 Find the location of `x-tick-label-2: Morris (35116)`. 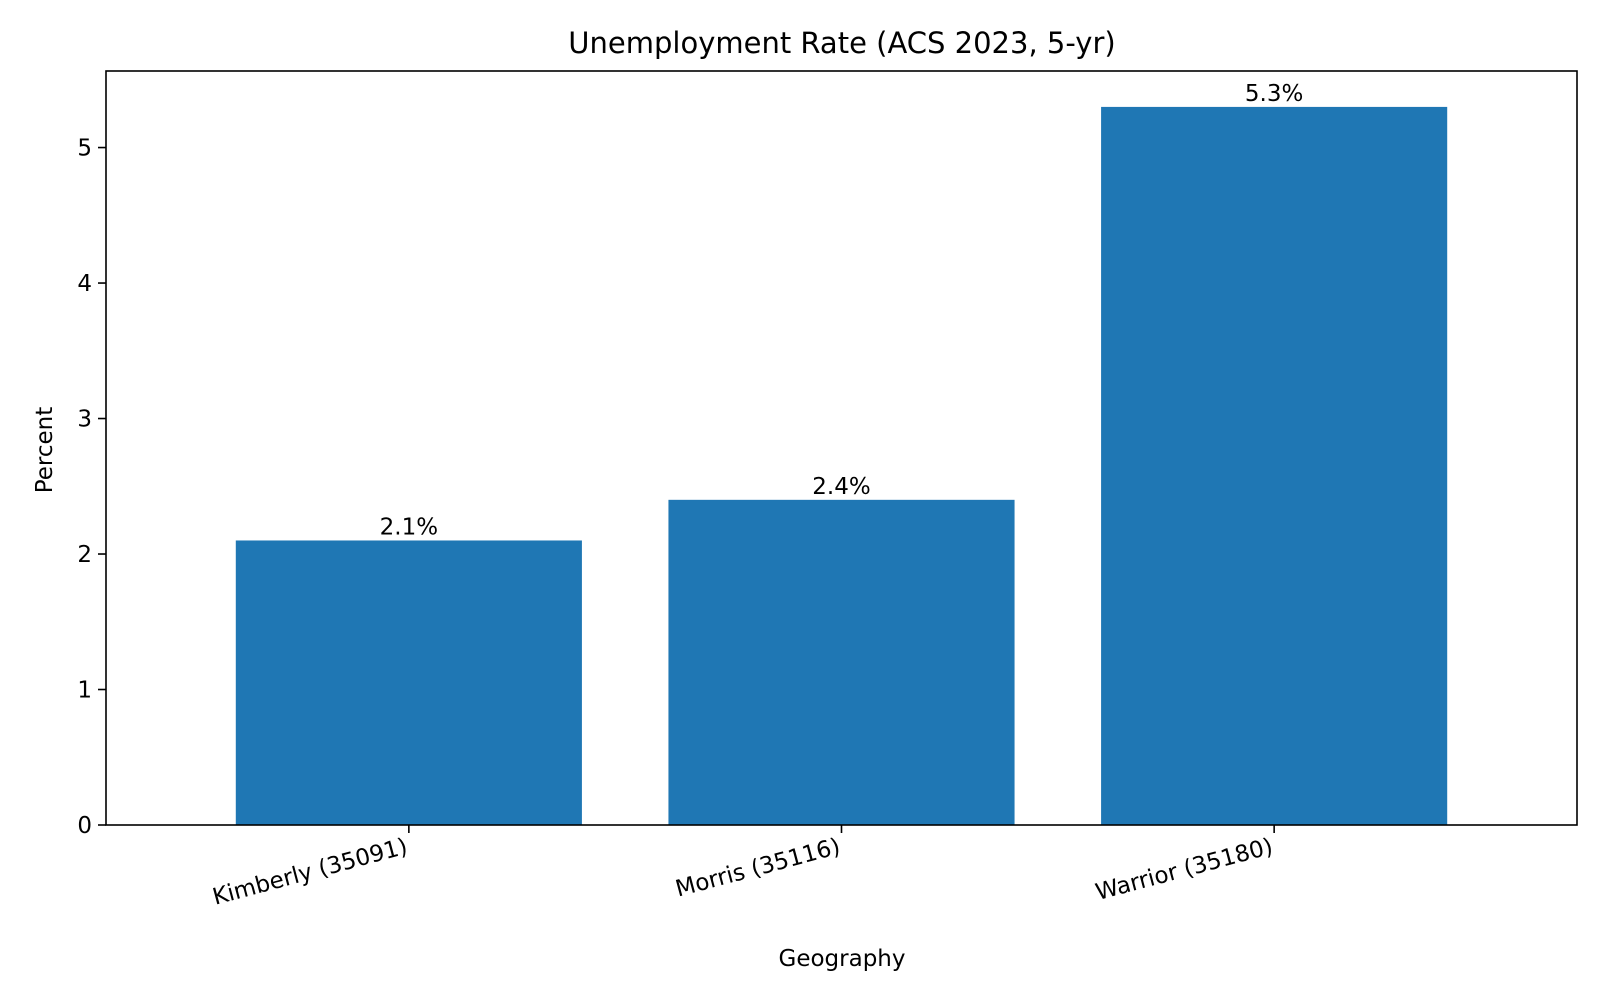

x-tick-label-2: Morris (35116) is located at coordinates (758, 868).